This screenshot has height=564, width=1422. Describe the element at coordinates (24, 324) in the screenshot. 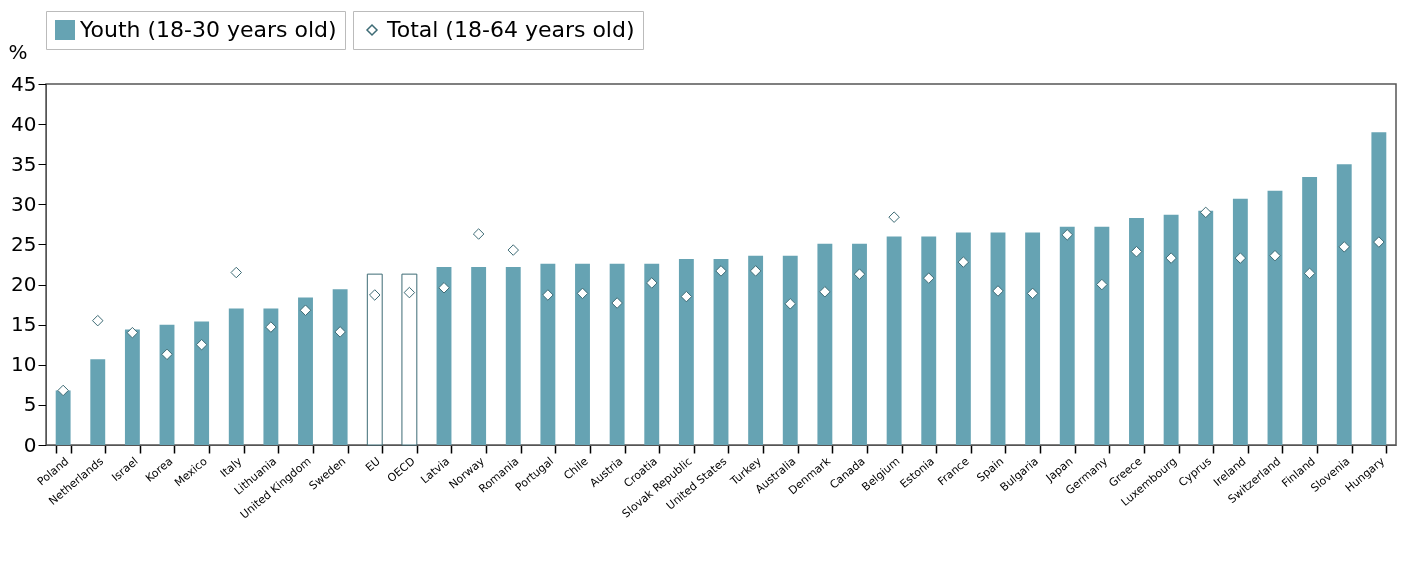

I see `y-tick-label: 15` at that location.